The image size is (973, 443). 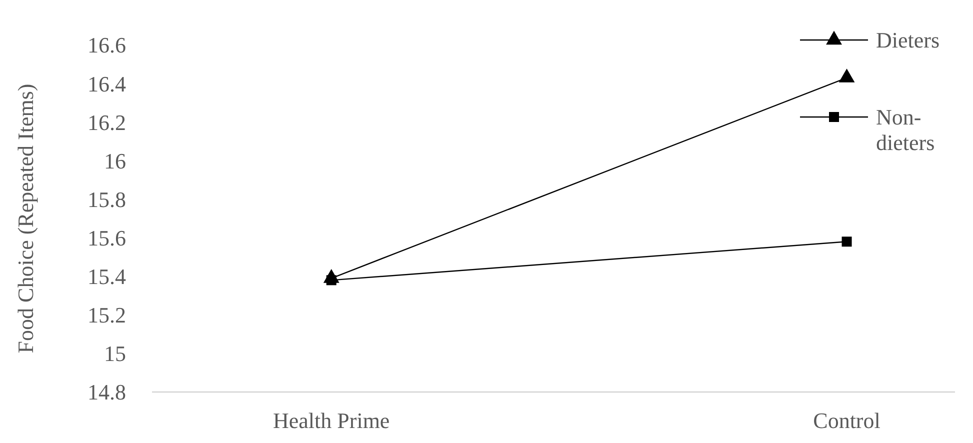 I want to click on y-tick-label: 15.4, so click(x=107, y=277).